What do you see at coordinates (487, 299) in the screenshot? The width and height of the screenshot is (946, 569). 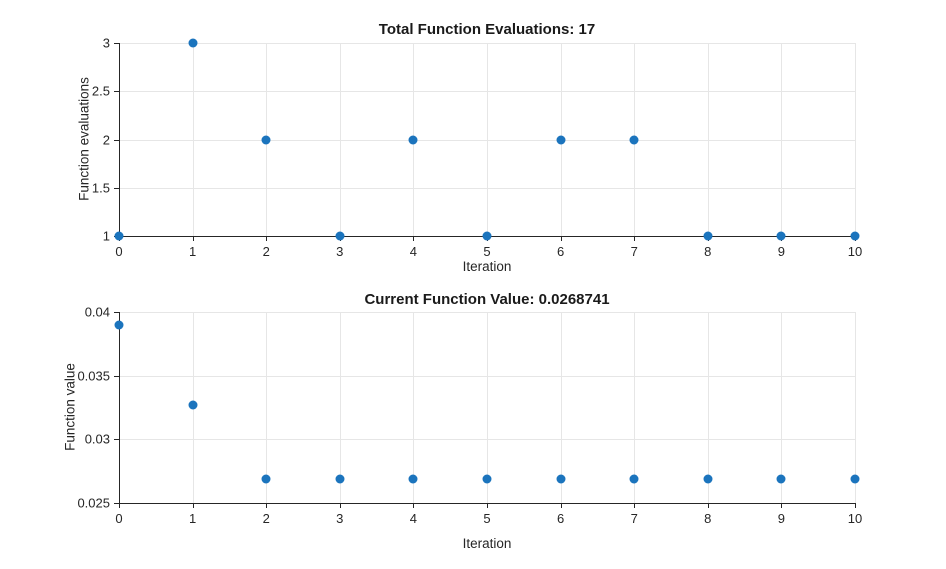 I see `bottom-chart-title: Current Function Value: 0.0268741` at bounding box center [487, 299].